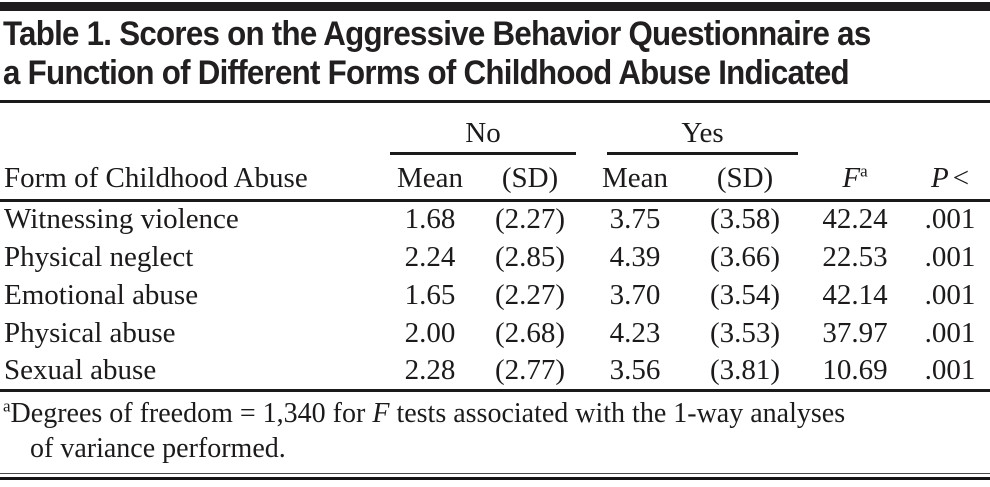  What do you see at coordinates (190, 372) in the screenshot?
I see `cell-abuse-form: Sexual abuse` at bounding box center [190, 372].